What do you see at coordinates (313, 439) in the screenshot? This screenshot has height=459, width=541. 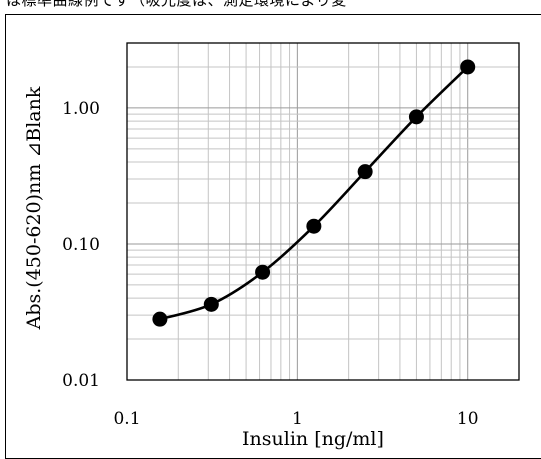 I see `x-axis-label: Insulin [ng/ml]` at bounding box center [313, 439].